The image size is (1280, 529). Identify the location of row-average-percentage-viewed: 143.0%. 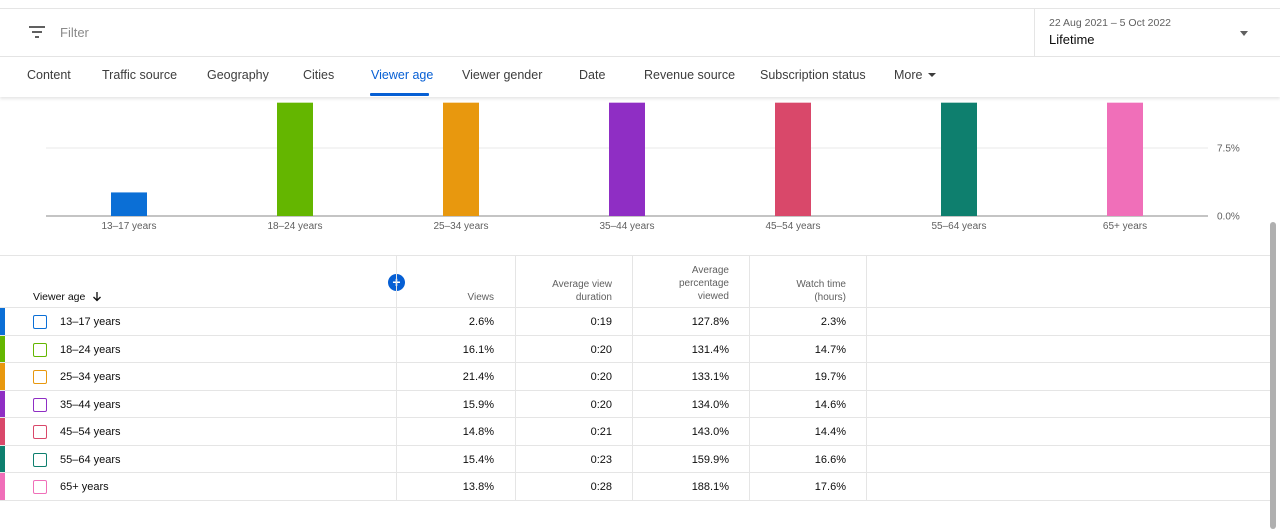
(710, 432).